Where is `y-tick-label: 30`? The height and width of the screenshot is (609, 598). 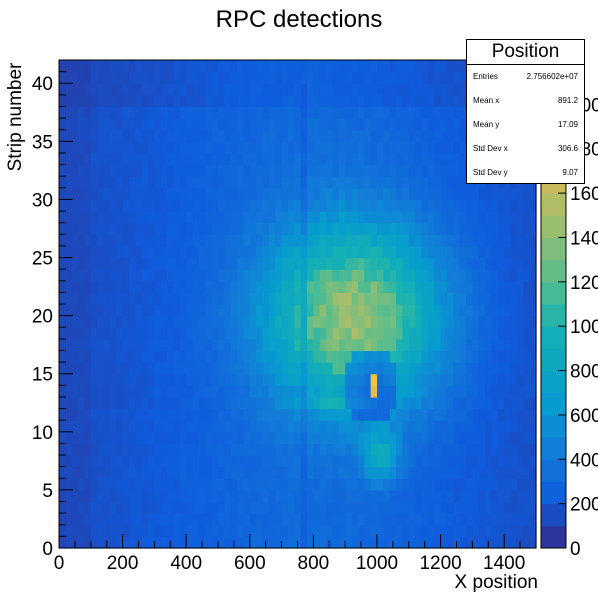
y-tick-label: 30 is located at coordinates (42, 200).